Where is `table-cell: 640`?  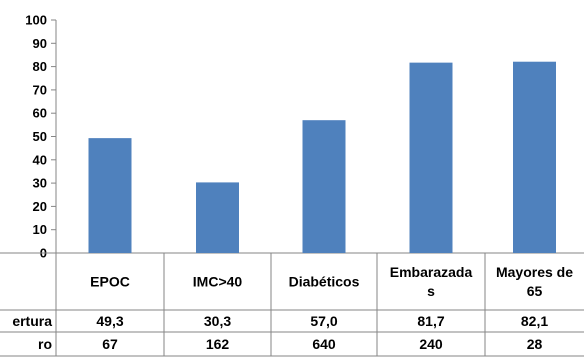
table-cell: 640 is located at coordinates (324, 344).